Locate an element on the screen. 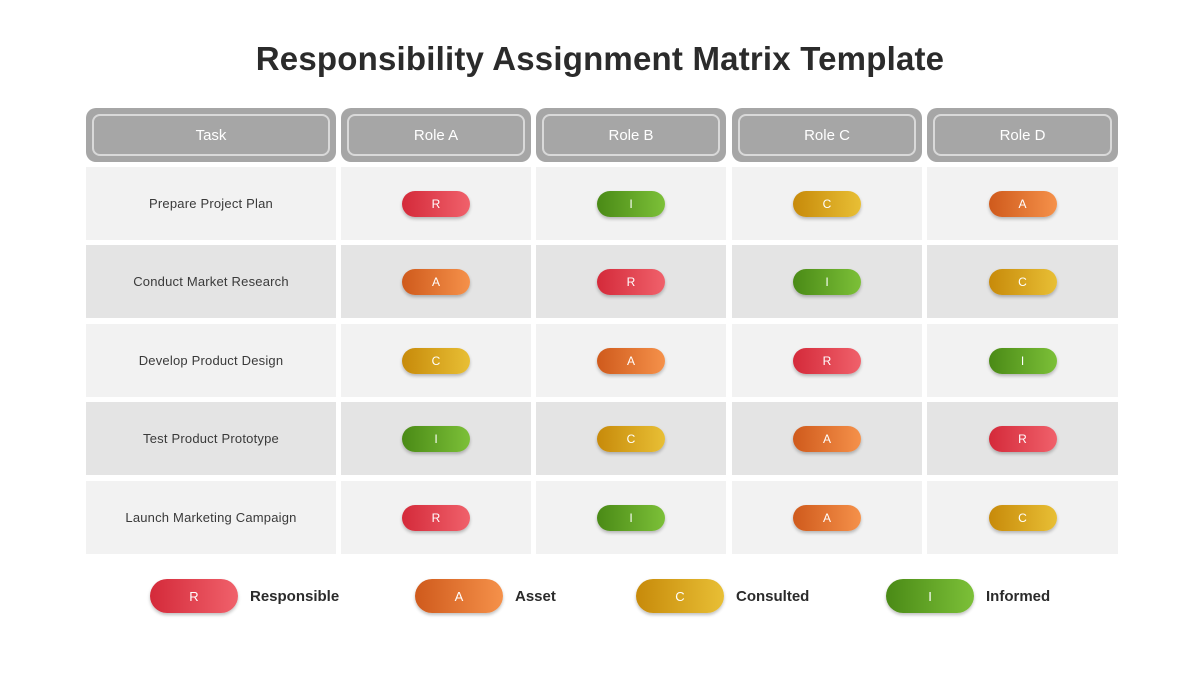 This screenshot has height=675, width=1200. legend-informed: I Informed is located at coordinates (968, 596).